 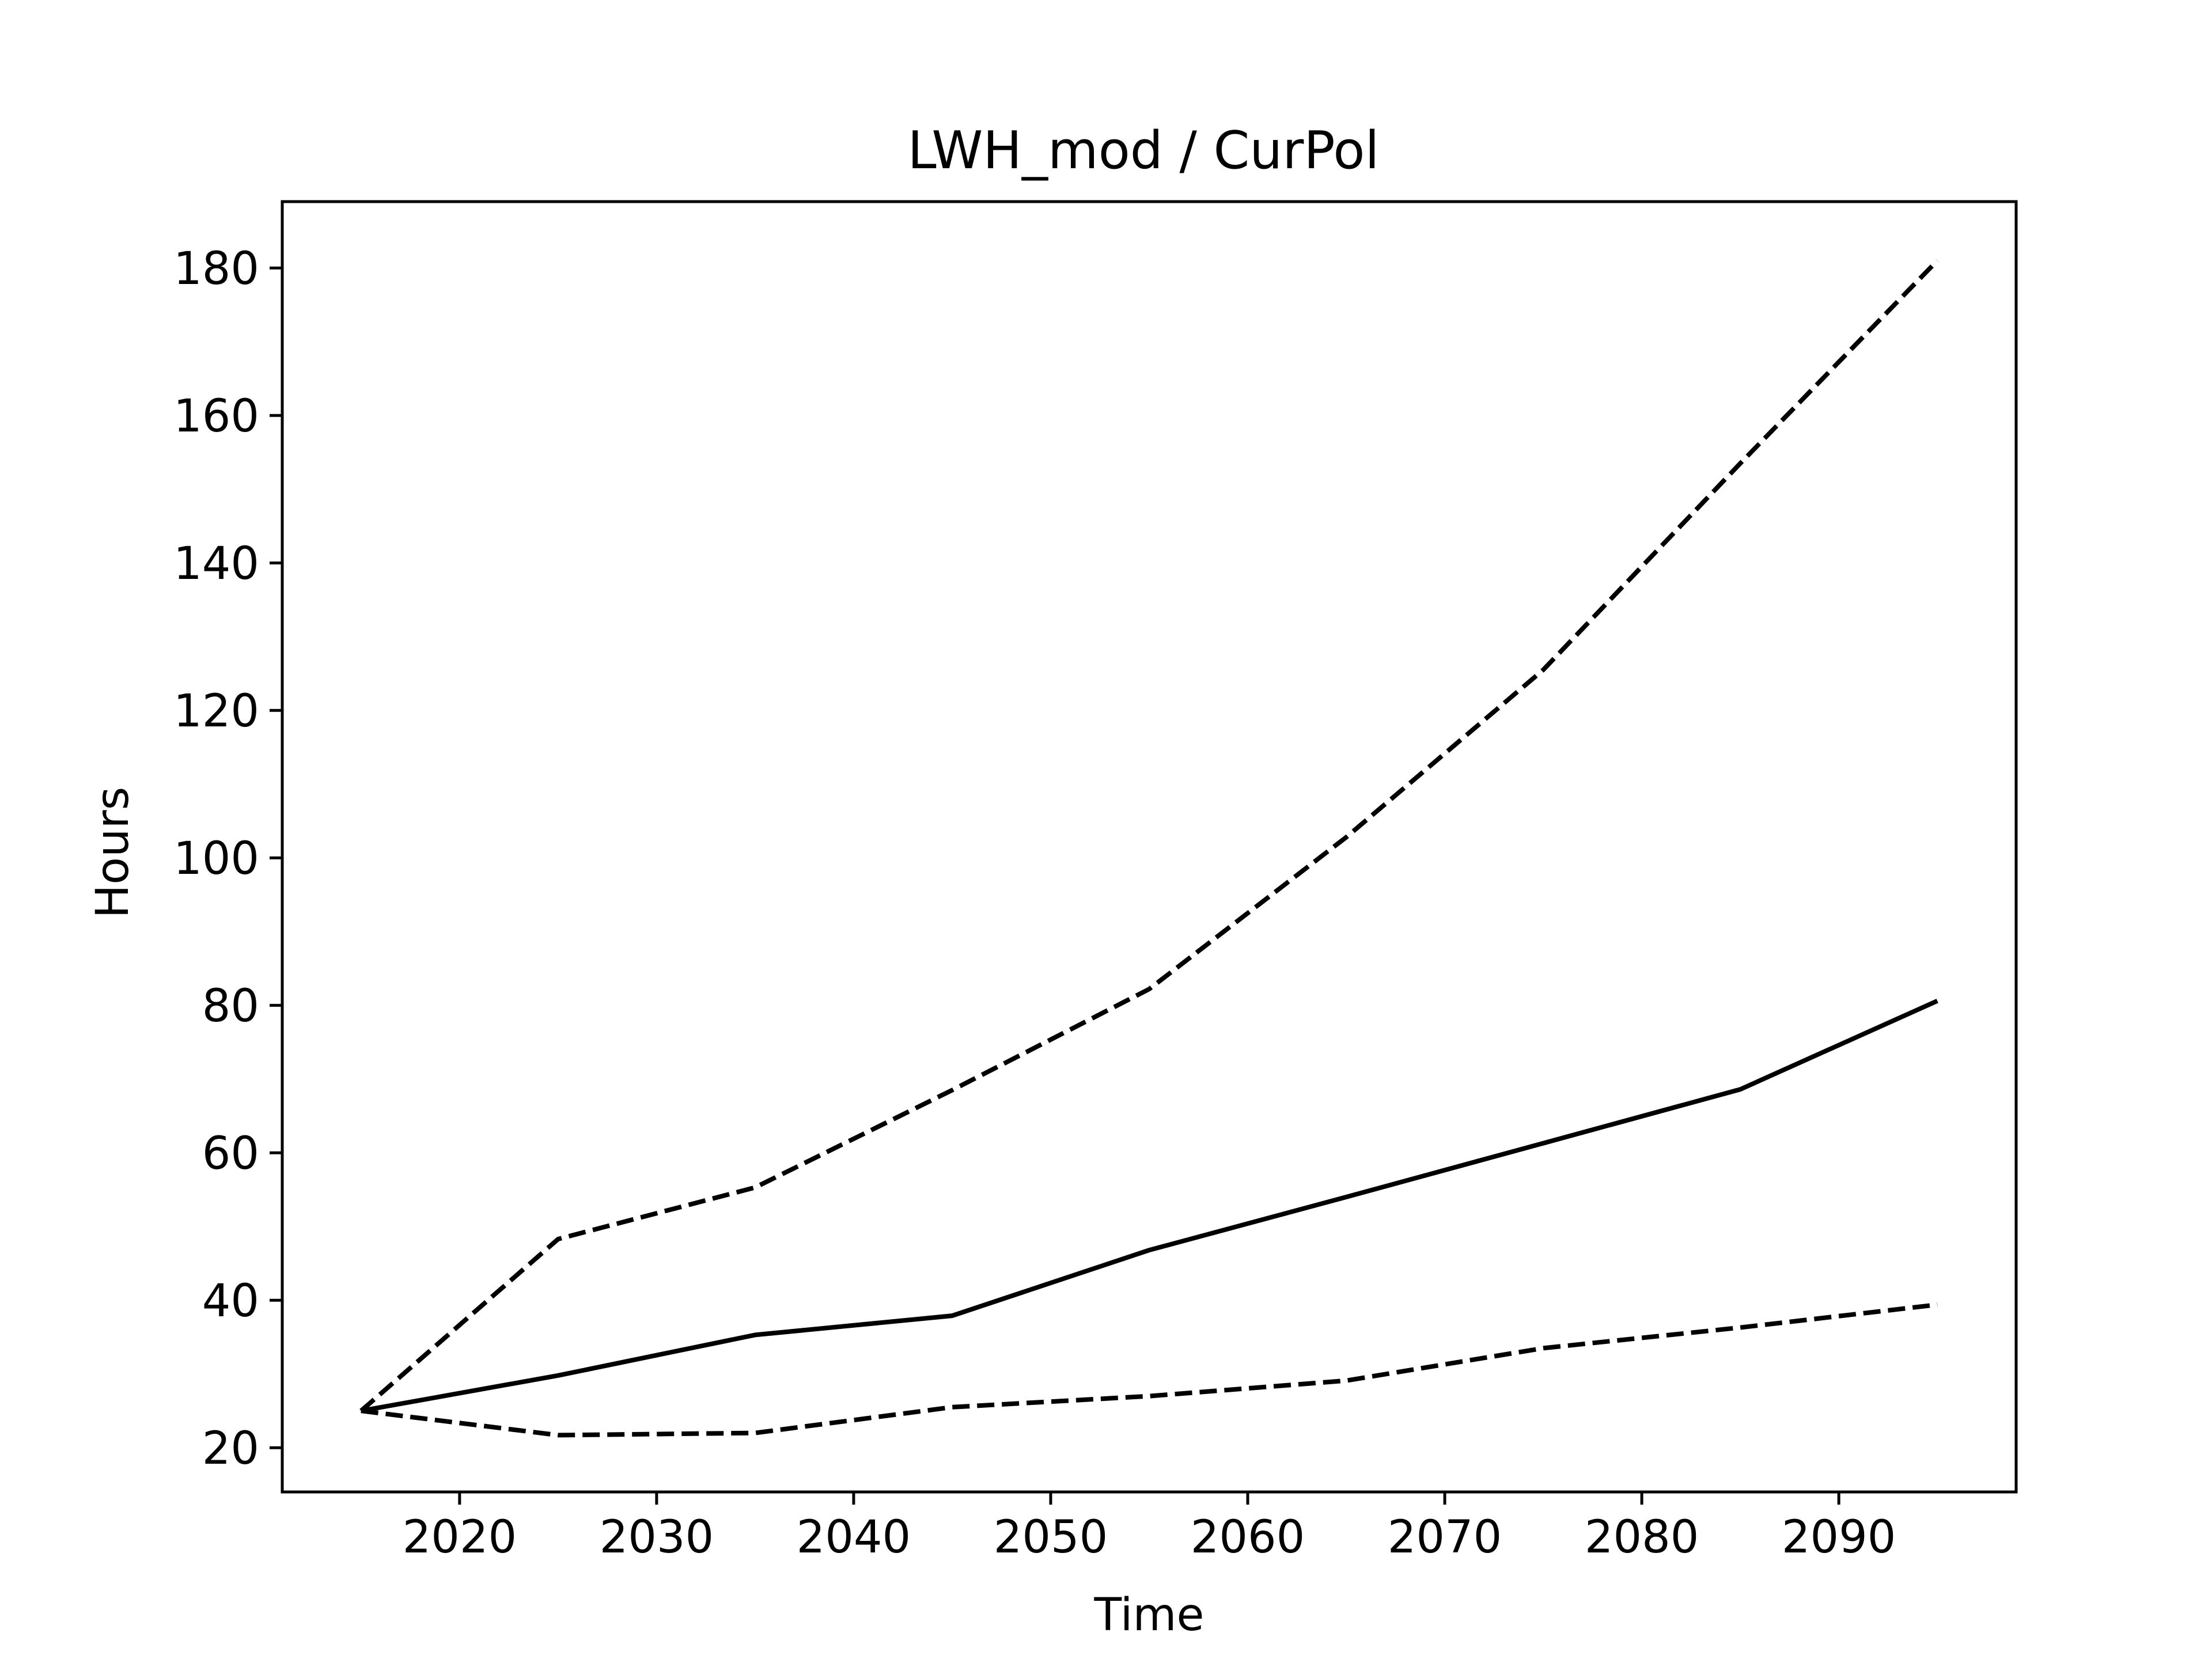 I want to click on x-tick-label: 2020, so click(x=460, y=1537).